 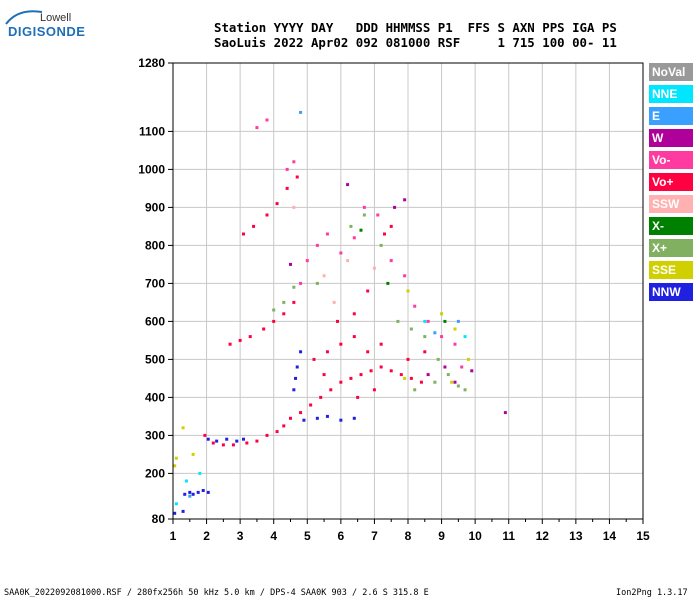 What do you see at coordinates (610, 536) in the screenshot?
I see `x-tick-label: 14` at bounding box center [610, 536].